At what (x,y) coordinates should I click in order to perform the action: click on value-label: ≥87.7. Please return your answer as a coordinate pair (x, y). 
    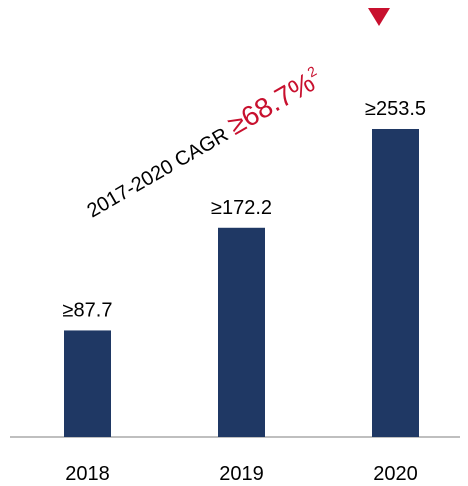
    Looking at the image, I should click on (88, 310).